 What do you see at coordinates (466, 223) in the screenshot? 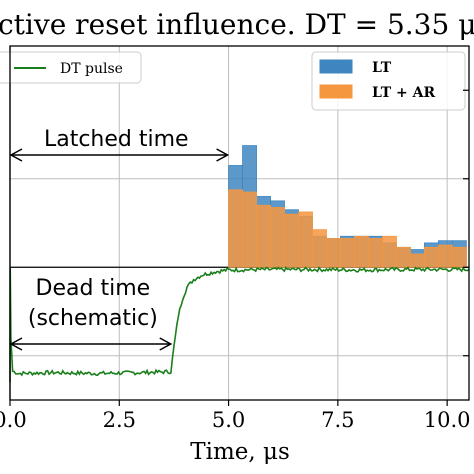
I see `right-ticks` at bounding box center [466, 223].